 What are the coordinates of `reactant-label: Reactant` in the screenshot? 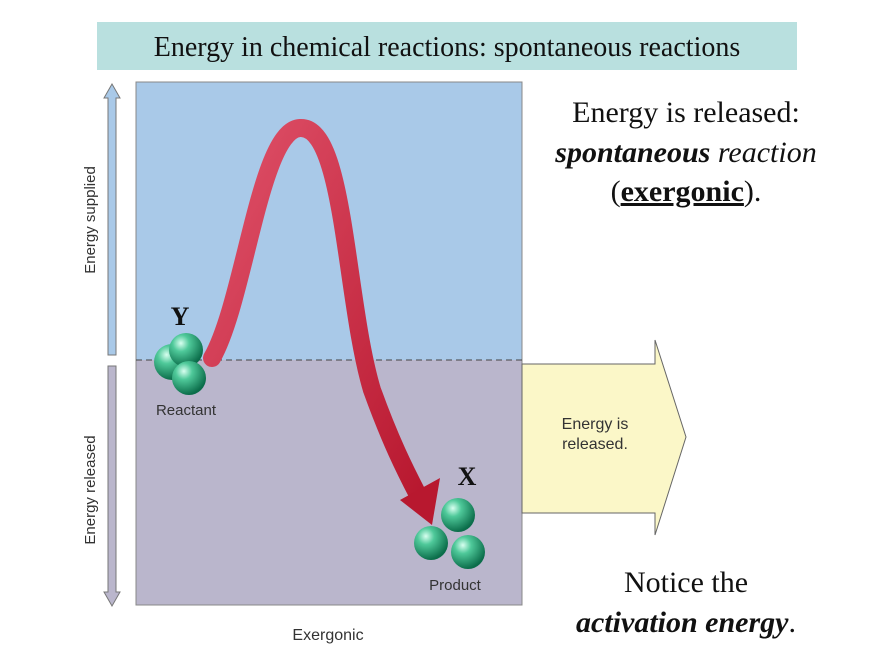 It's located at (186, 410).